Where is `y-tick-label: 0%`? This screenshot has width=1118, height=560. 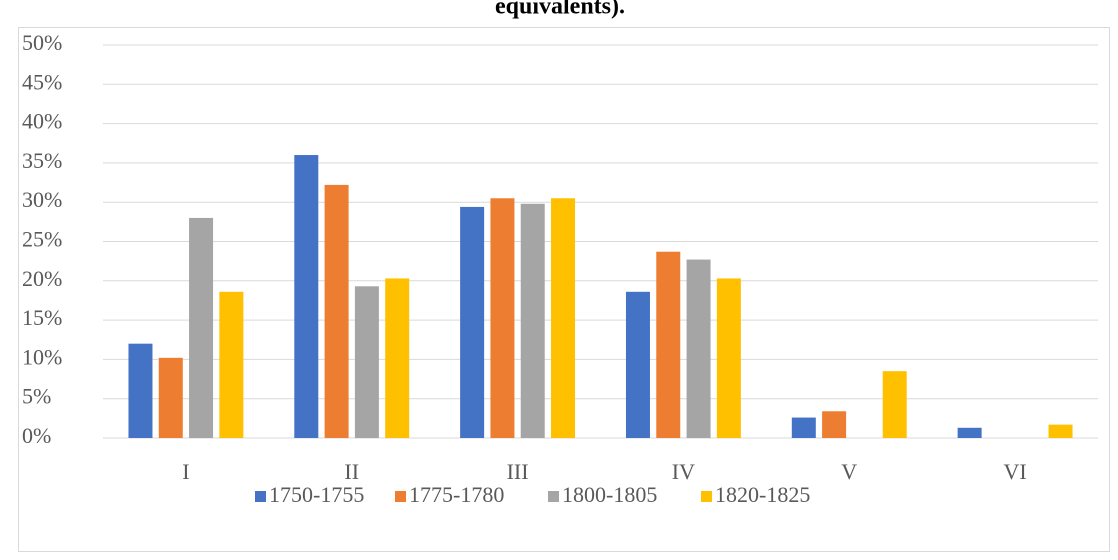
y-tick-label: 0% is located at coordinates (36, 435).